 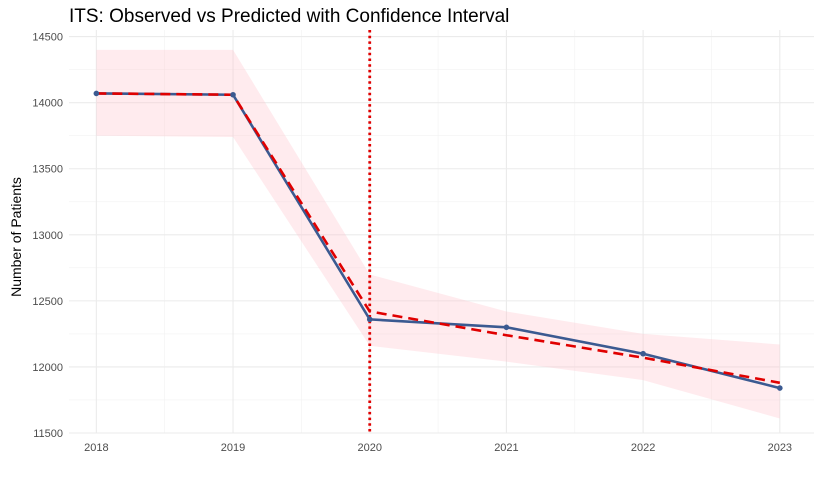 What do you see at coordinates (96, 448) in the screenshot?
I see `x-tick-label: 2018` at bounding box center [96, 448].